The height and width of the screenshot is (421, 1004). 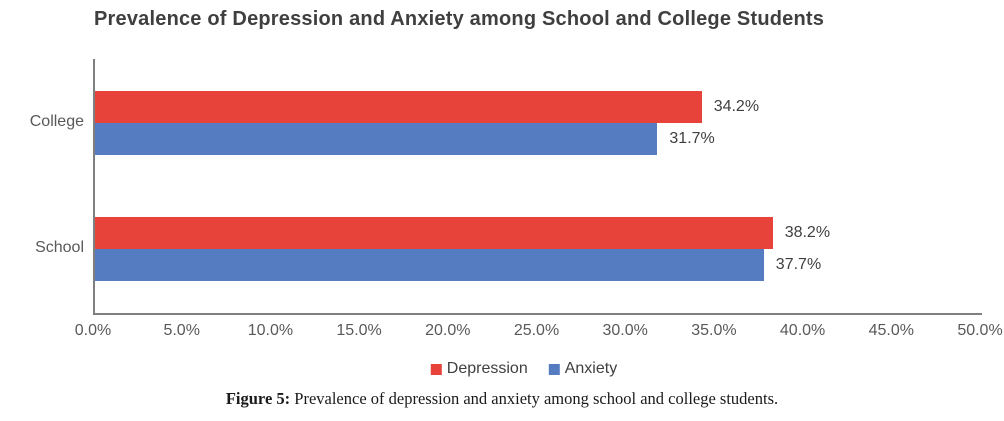 What do you see at coordinates (93, 330) in the screenshot?
I see `x-tick-00: 0.0%` at bounding box center [93, 330].